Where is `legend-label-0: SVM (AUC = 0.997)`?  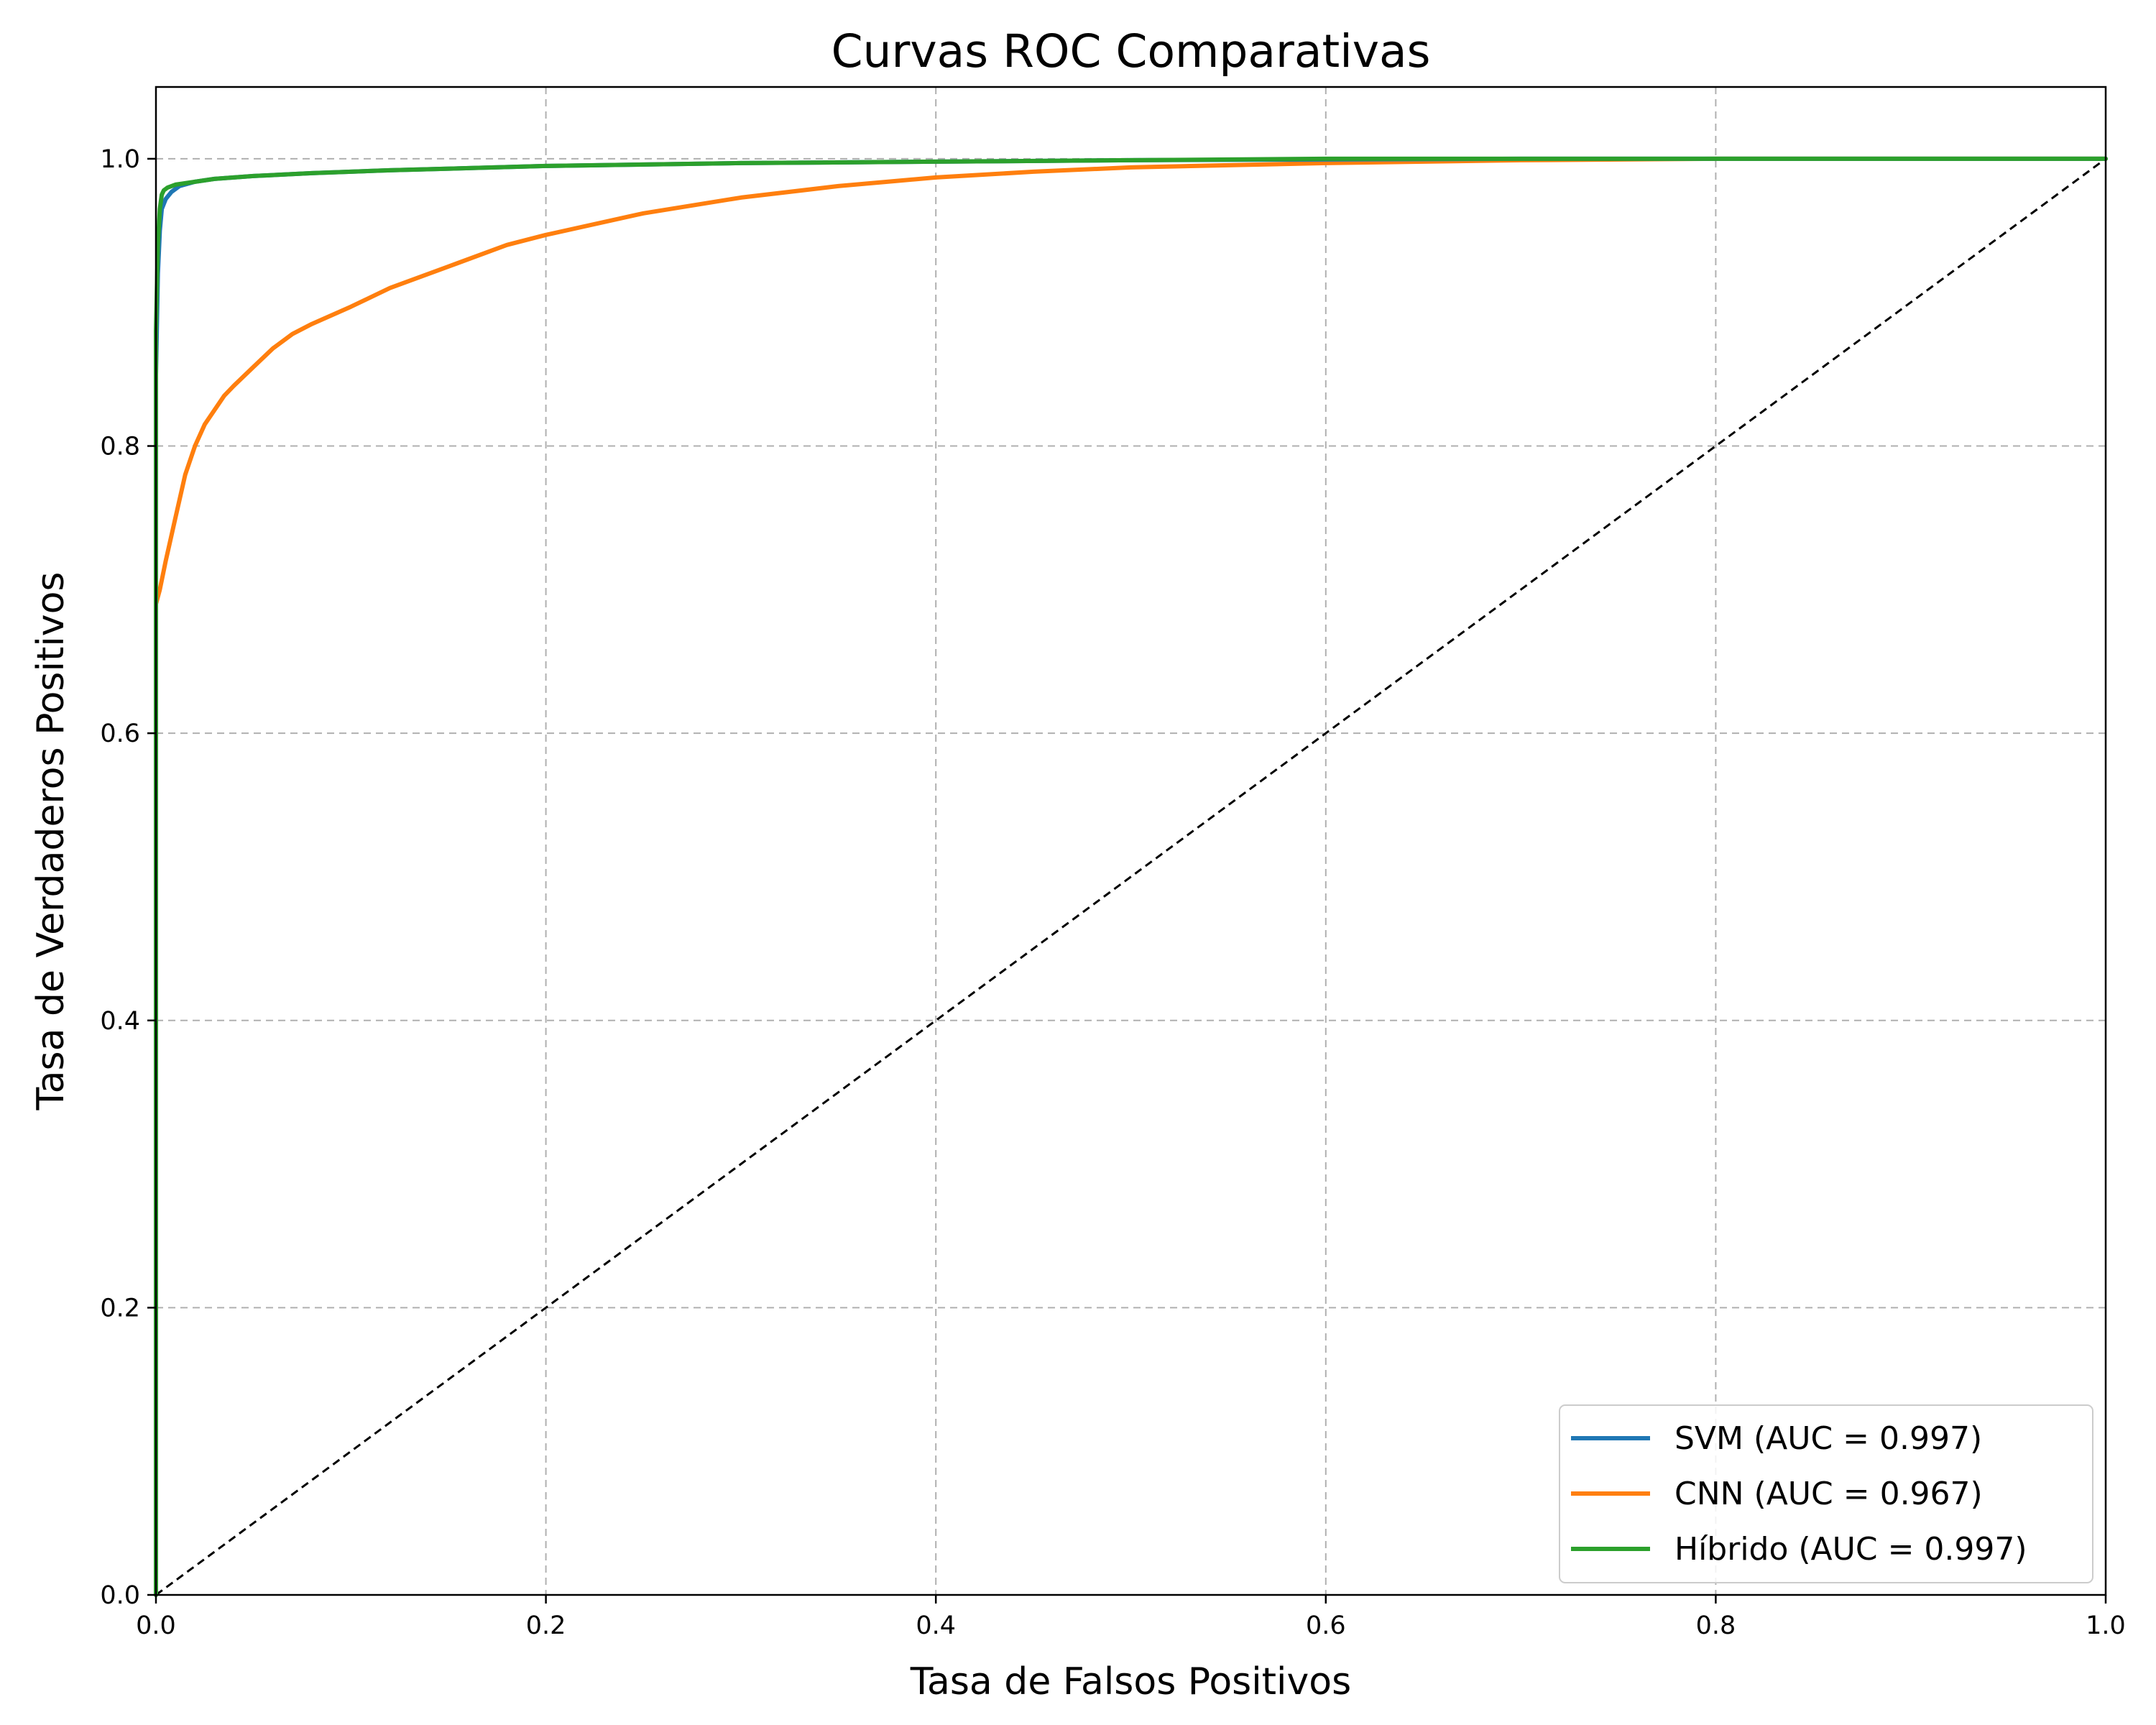
legend-label-0: SVM (AUC = 0.997) is located at coordinates (1828, 1438).